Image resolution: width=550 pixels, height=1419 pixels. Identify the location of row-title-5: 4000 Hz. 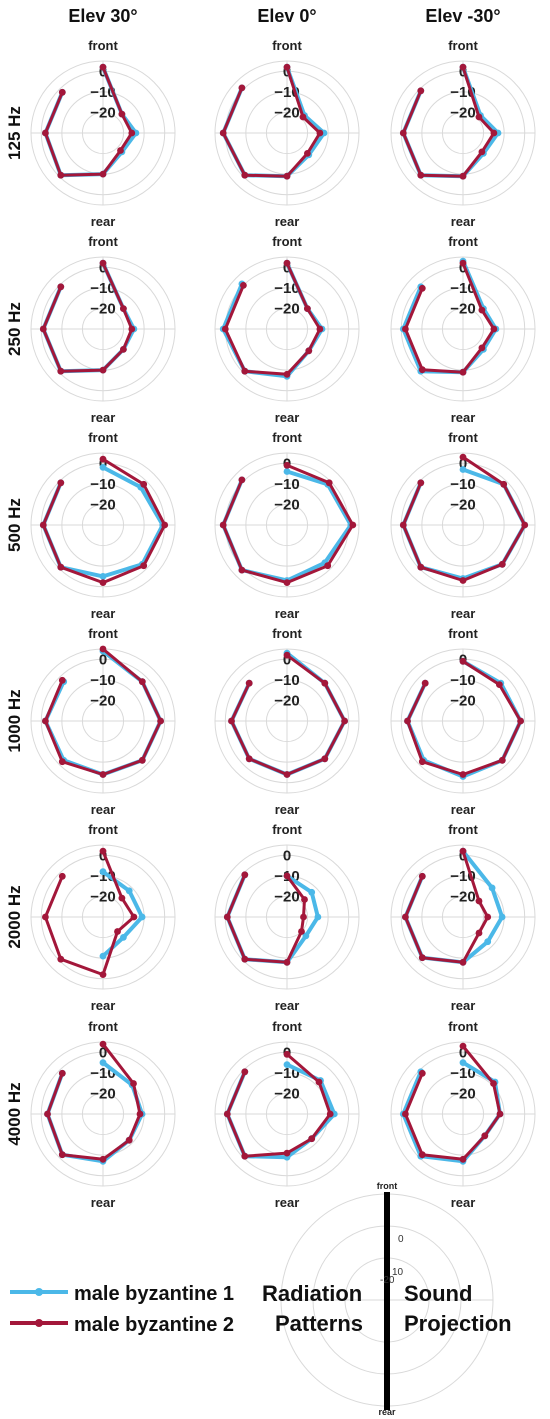
(14, 1113).